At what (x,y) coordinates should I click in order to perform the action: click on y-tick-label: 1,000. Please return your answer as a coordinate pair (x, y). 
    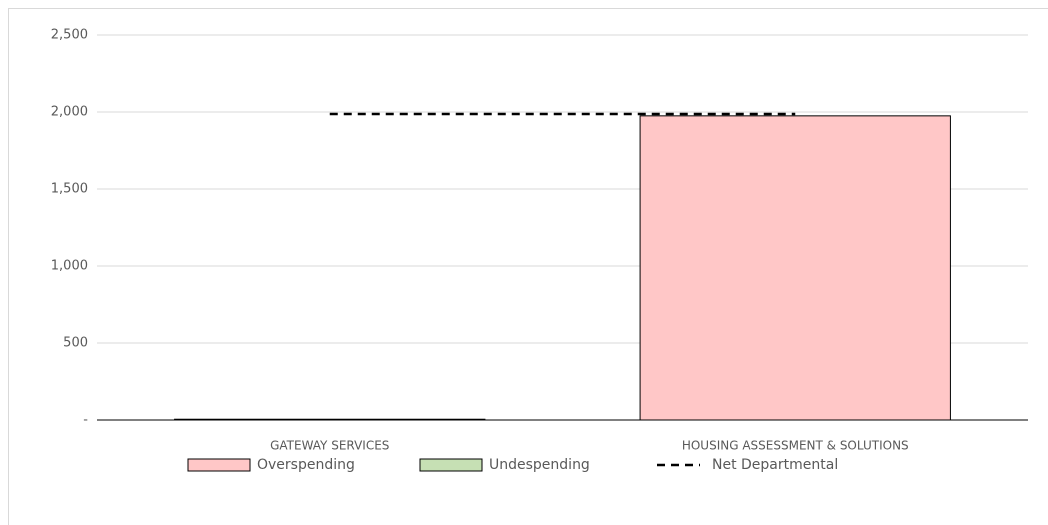
    Looking at the image, I should click on (69, 266).